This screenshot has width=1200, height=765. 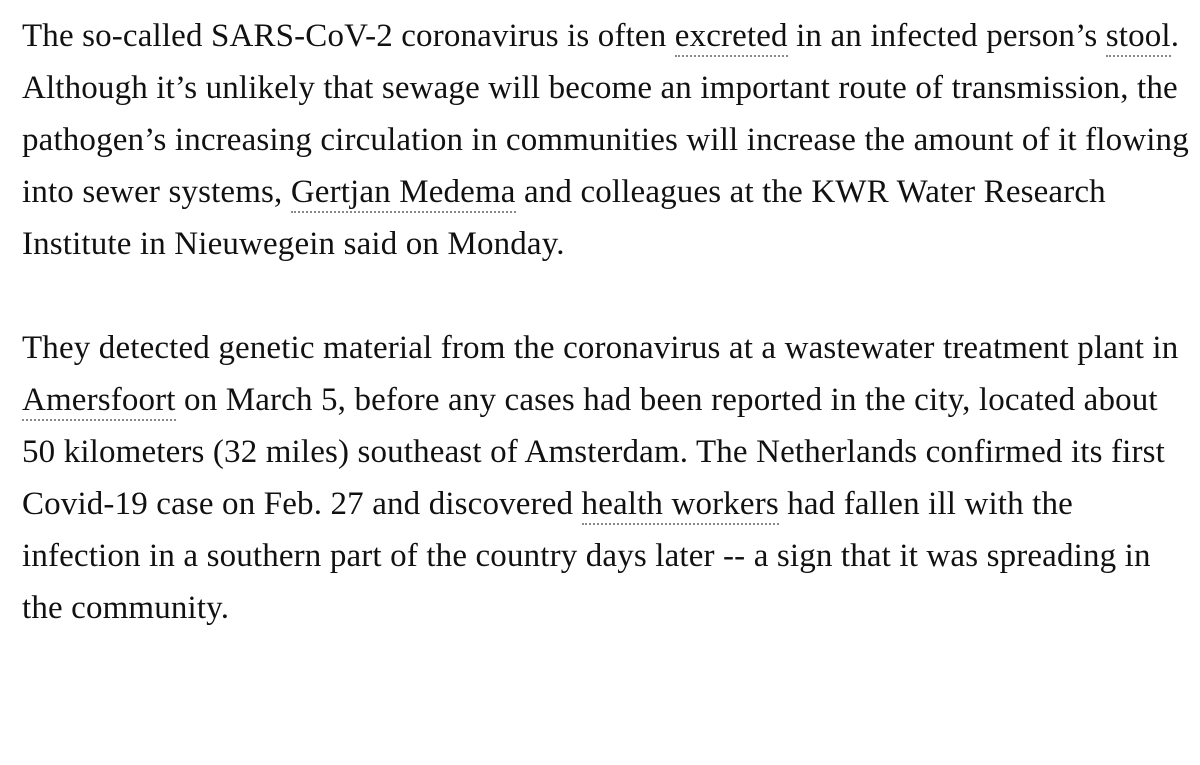 I want to click on link-stool: stool, so click(x=1138, y=37).